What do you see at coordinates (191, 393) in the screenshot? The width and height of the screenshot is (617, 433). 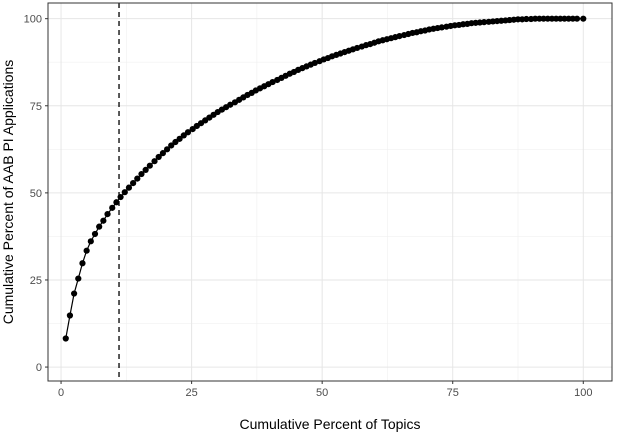 I see `x-tick-label: 25` at bounding box center [191, 393].